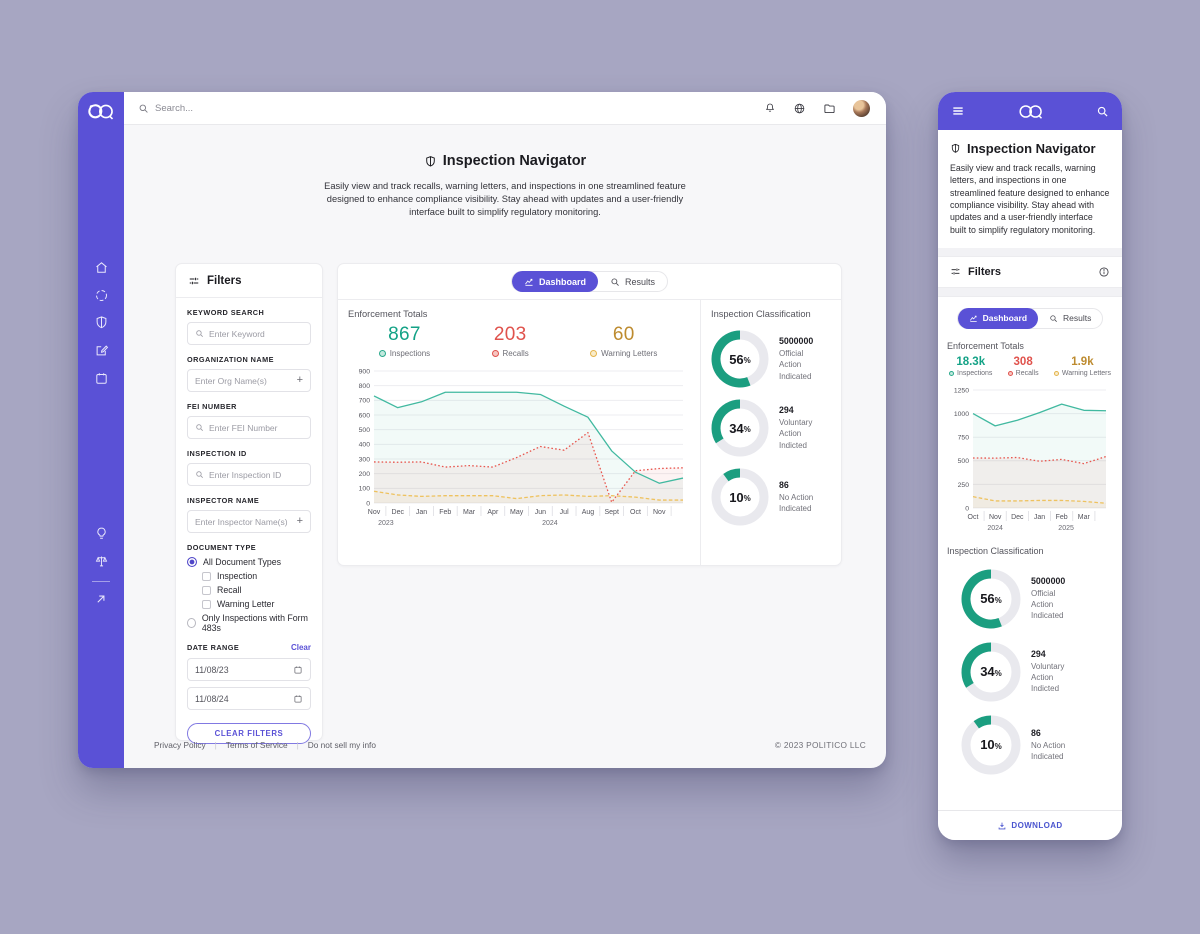 The width and height of the screenshot is (1200, 934). Describe the element at coordinates (469, 512) in the screenshot. I see `svg-text: Mar` at that location.